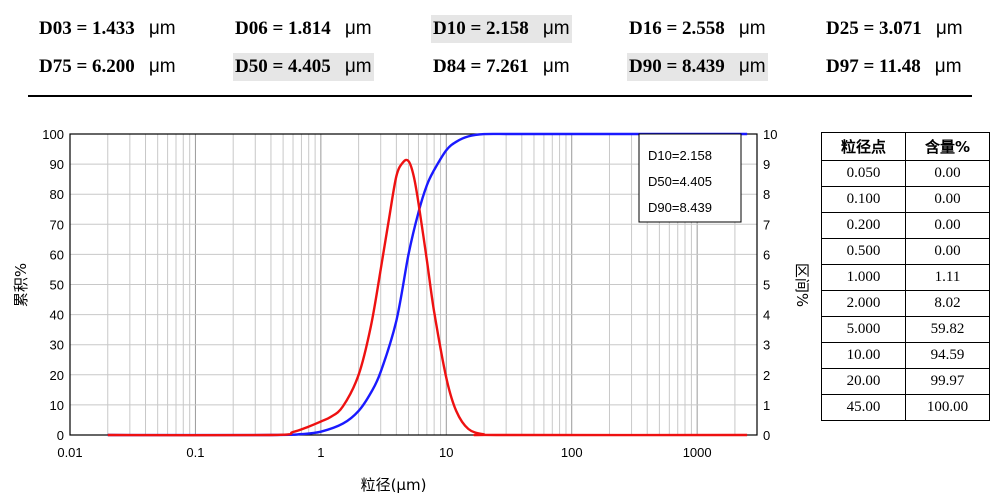 This screenshot has width=1000, height=500. Describe the element at coordinates (60, 435) in the screenshot. I see `y-left-tick-label: 0` at that location.